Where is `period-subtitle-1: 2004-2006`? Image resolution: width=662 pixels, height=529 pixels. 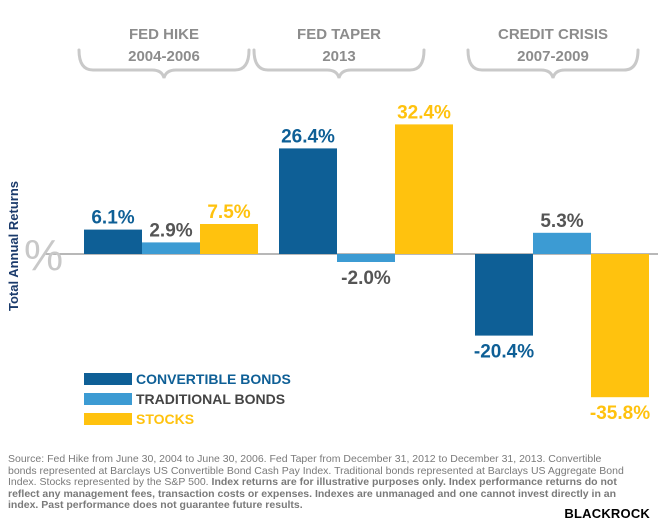 period-subtitle-1: 2004-2006 is located at coordinates (164, 56).